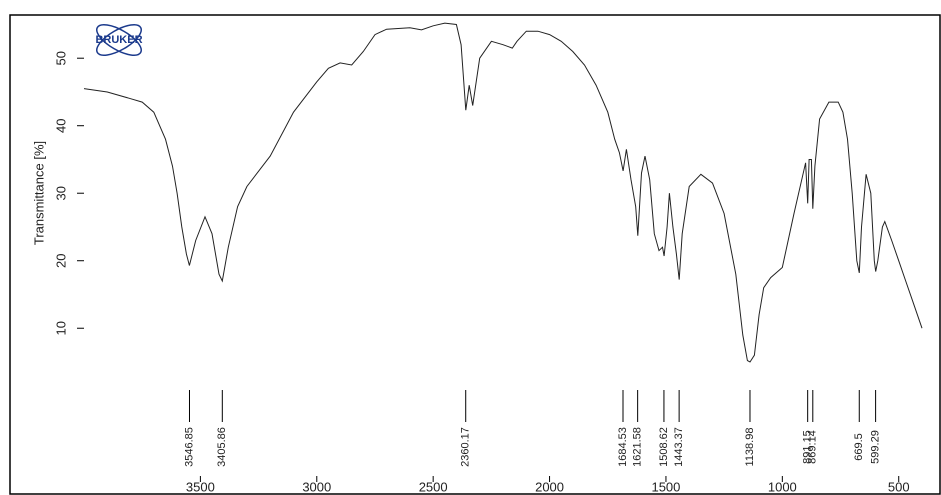 The width and height of the screenshot is (941, 495). I want to click on peak-label: 3546.85, so click(189, 447).